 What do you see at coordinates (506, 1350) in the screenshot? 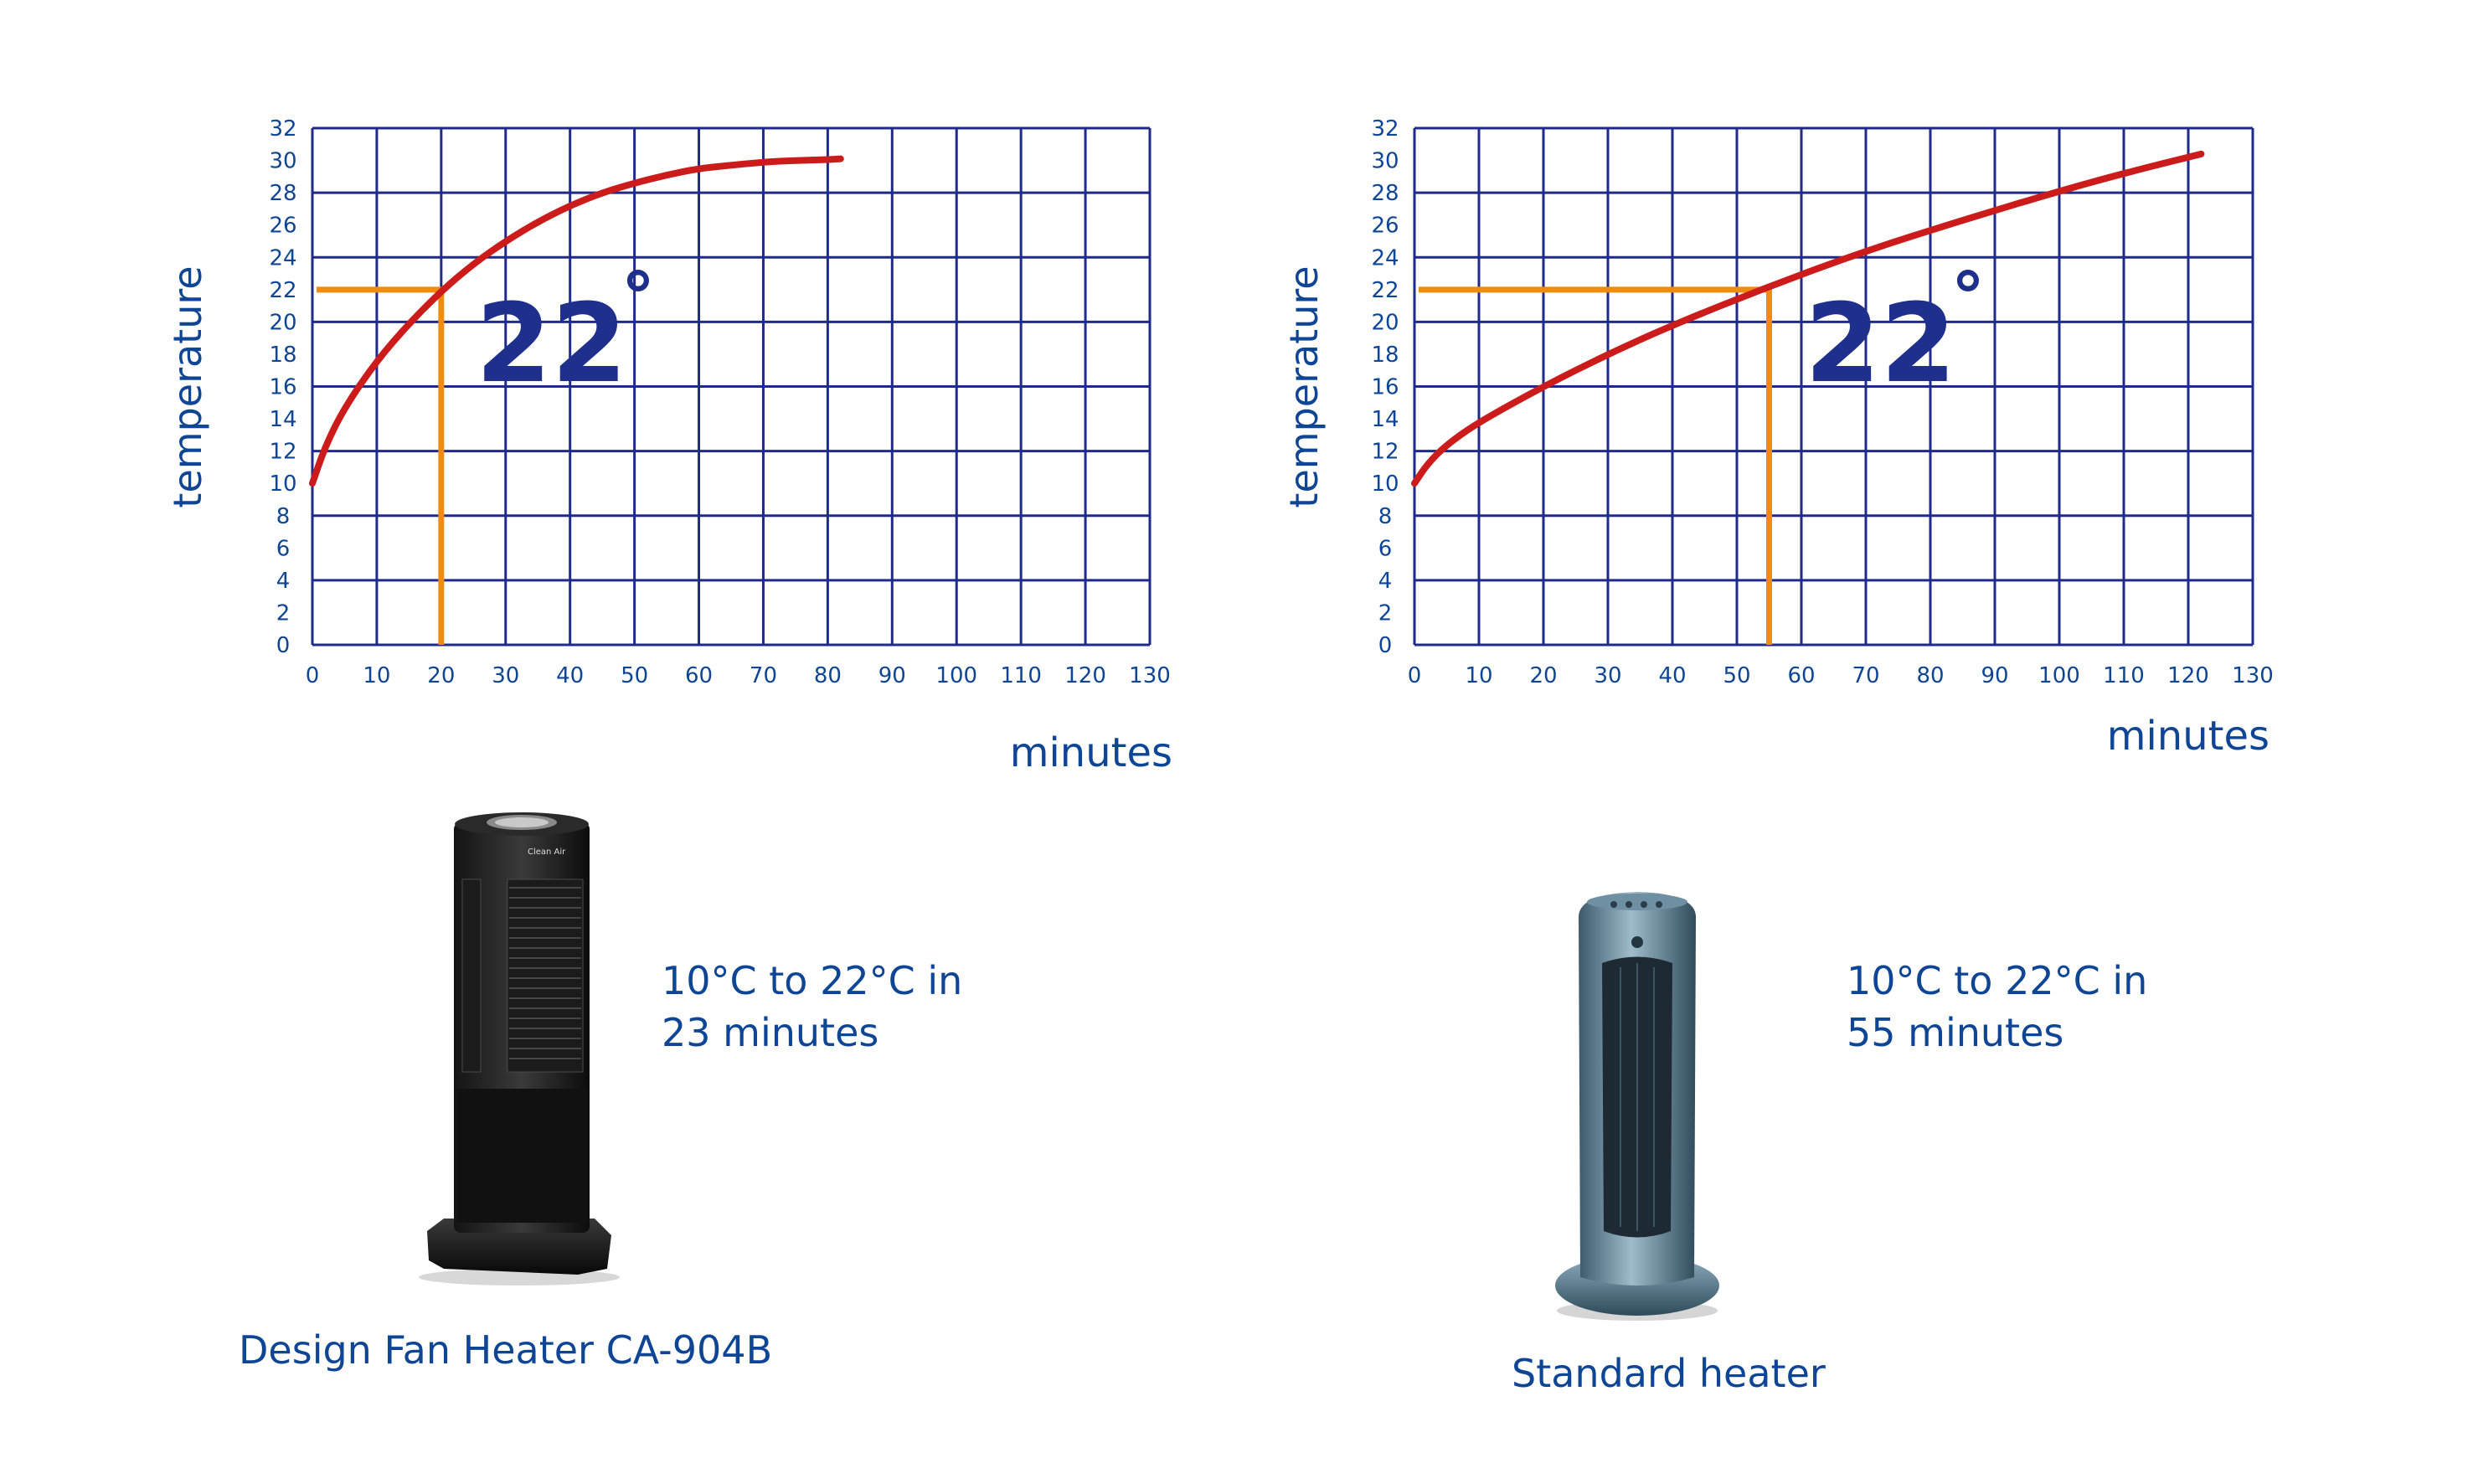
I see `product-name-ca904b: Design Fan Heater CA-904B` at bounding box center [506, 1350].